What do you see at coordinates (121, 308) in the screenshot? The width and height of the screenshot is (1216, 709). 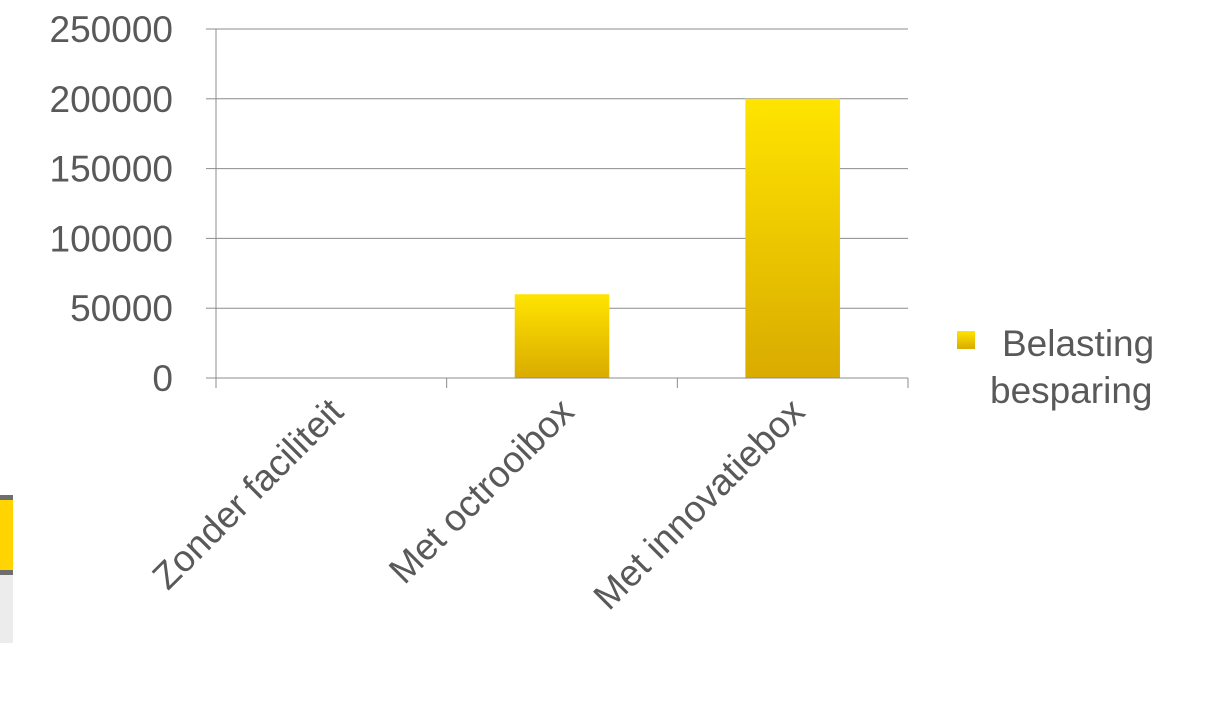 I see `y-tick-label: 50000` at bounding box center [121, 308].